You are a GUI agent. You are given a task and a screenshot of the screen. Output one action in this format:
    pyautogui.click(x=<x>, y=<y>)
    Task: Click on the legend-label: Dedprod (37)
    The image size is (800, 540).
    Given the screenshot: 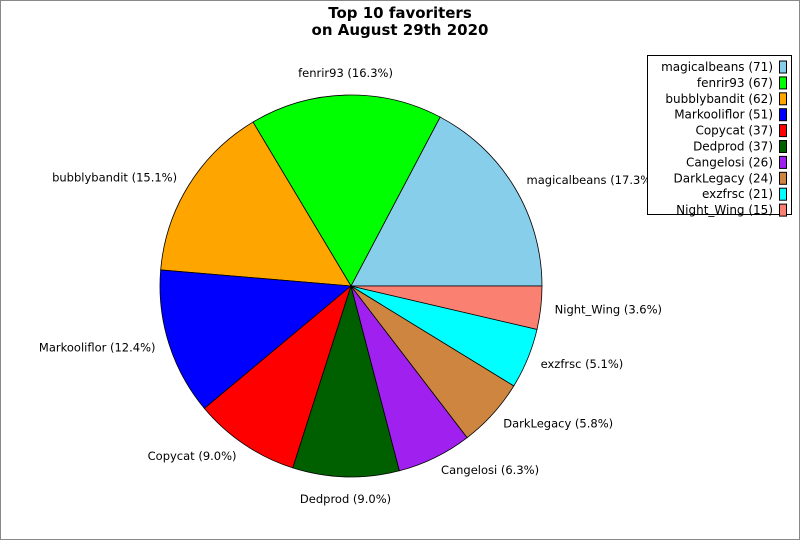 What is the action you would take?
    pyautogui.click(x=733, y=147)
    